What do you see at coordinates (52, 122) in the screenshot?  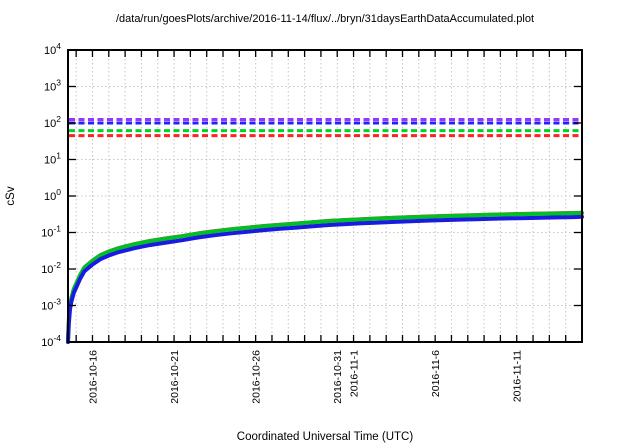 I see `y-tick-label: 10²` at bounding box center [52, 122].